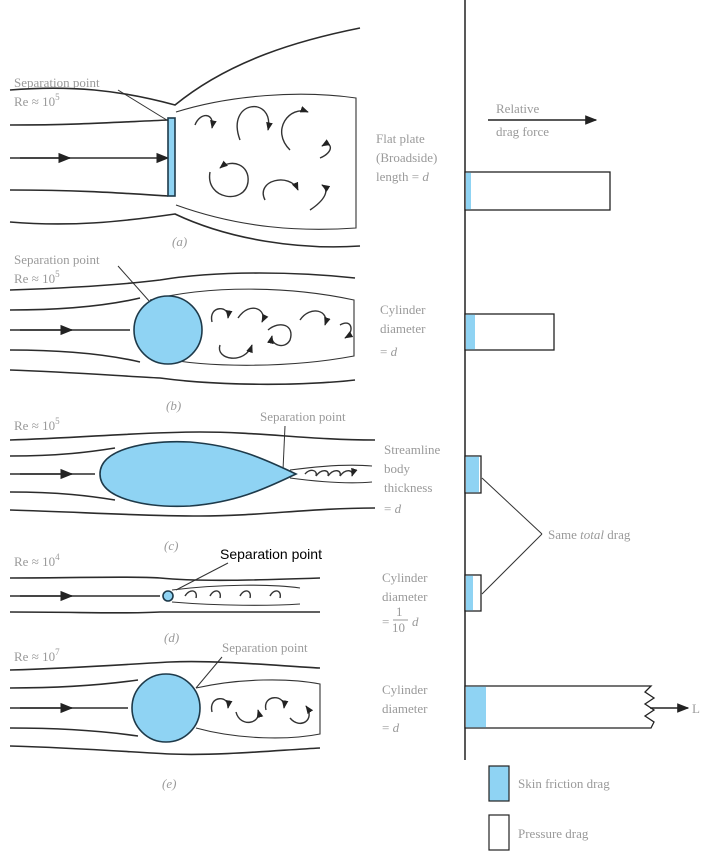 Image resolution: width=703 pixels, height=854 pixels. I want to click on body-label-c: = d, so click(393, 508).